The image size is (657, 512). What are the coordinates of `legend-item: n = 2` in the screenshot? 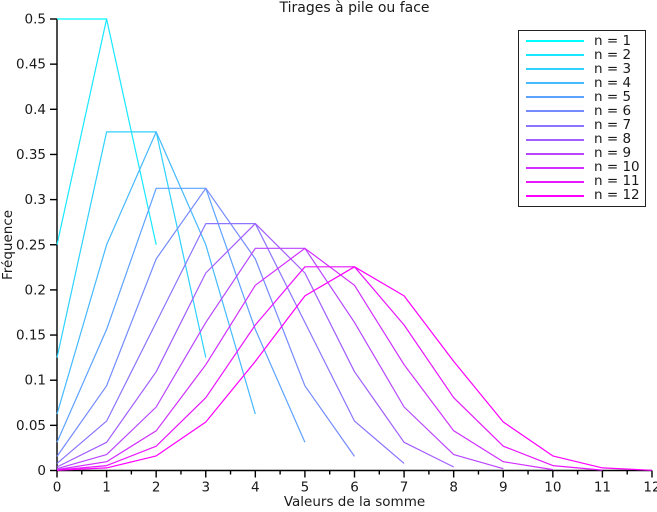 It's located at (582, 54).